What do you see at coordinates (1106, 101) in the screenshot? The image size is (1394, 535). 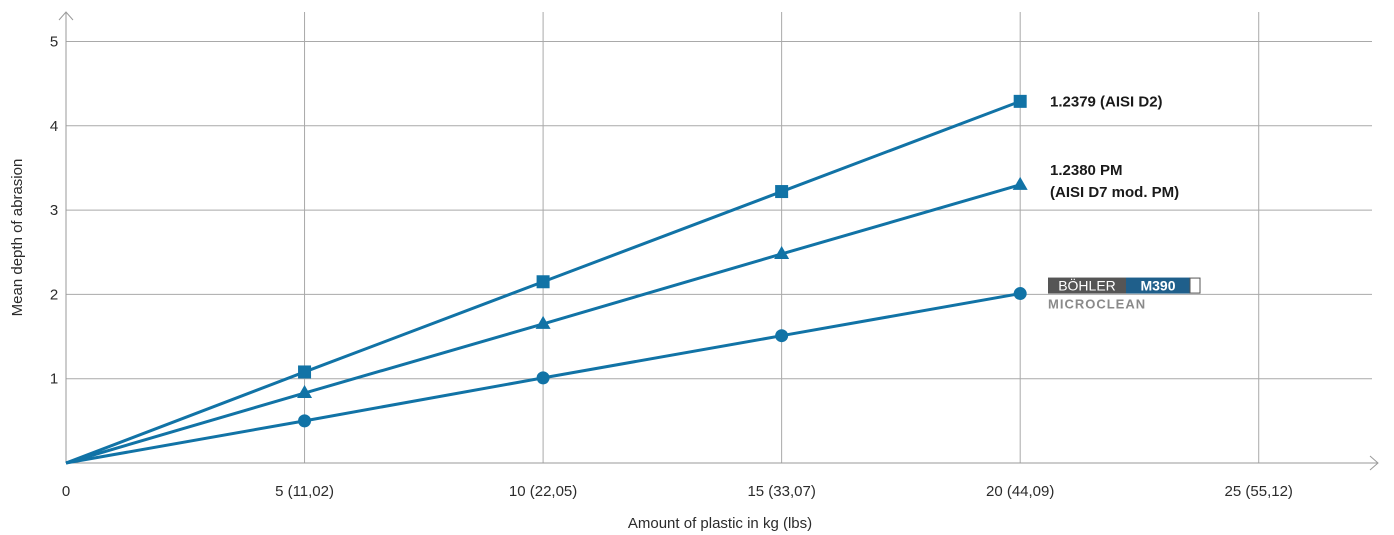 I see `series-label: 1.2379 (AISI D2)` at bounding box center [1106, 101].